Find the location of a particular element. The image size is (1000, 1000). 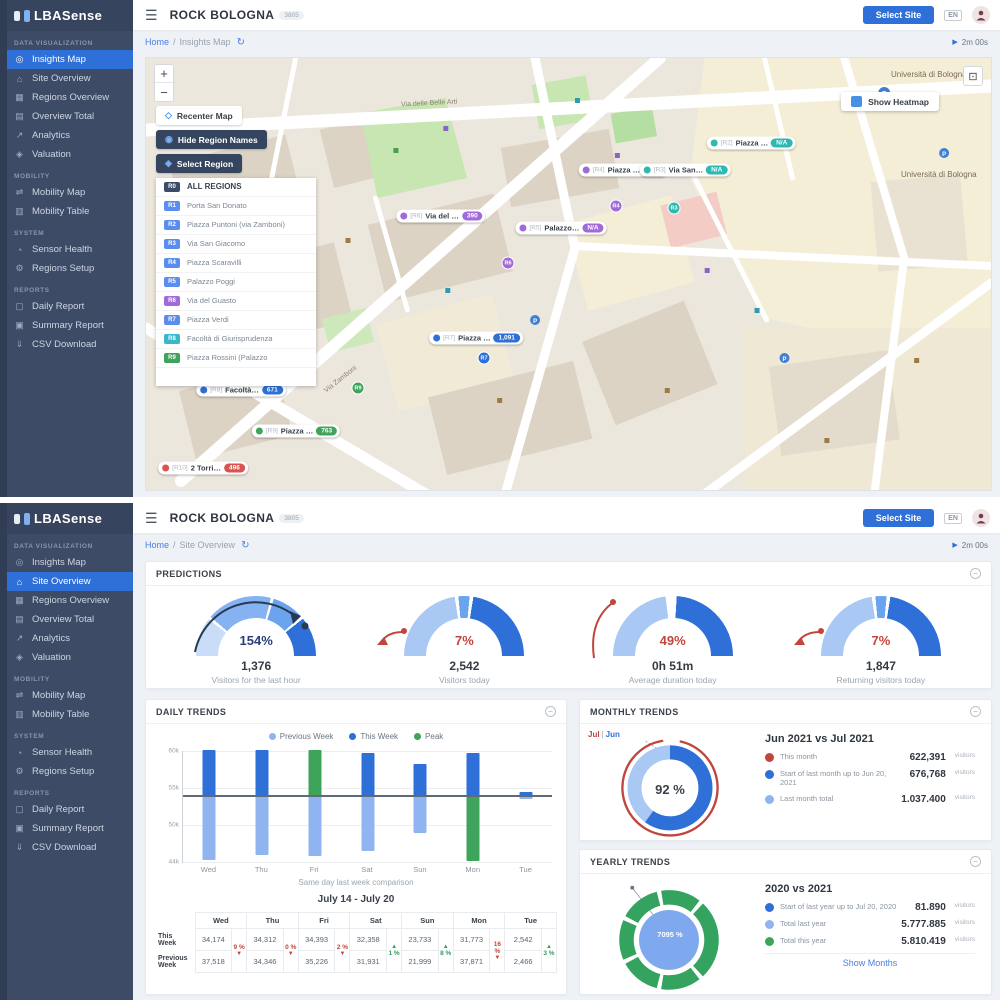

prediction-gauge-3: 49% 0h 51m Average duration today is located at coordinates (673, 640).